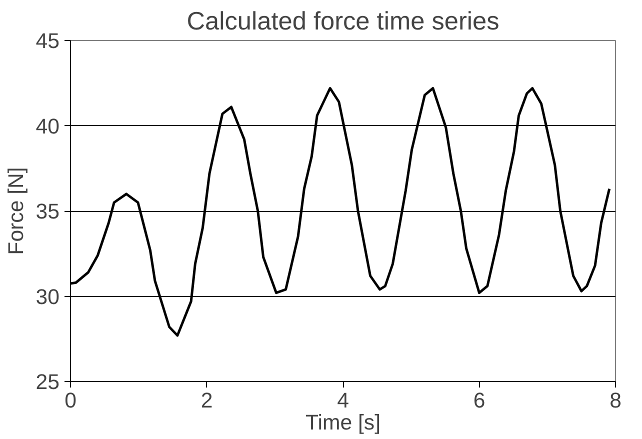 This screenshot has width=642, height=439. What do you see at coordinates (48, 126) in the screenshot?
I see `y-tick-label: 40` at bounding box center [48, 126].